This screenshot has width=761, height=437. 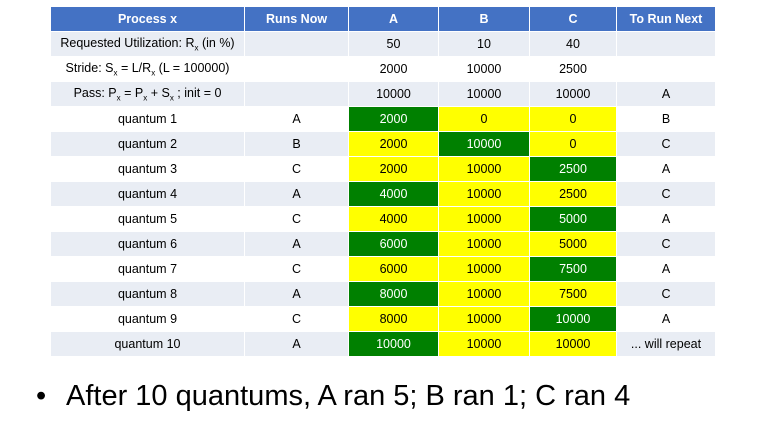 I want to click on header-c: C, so click(x=573, y=19).